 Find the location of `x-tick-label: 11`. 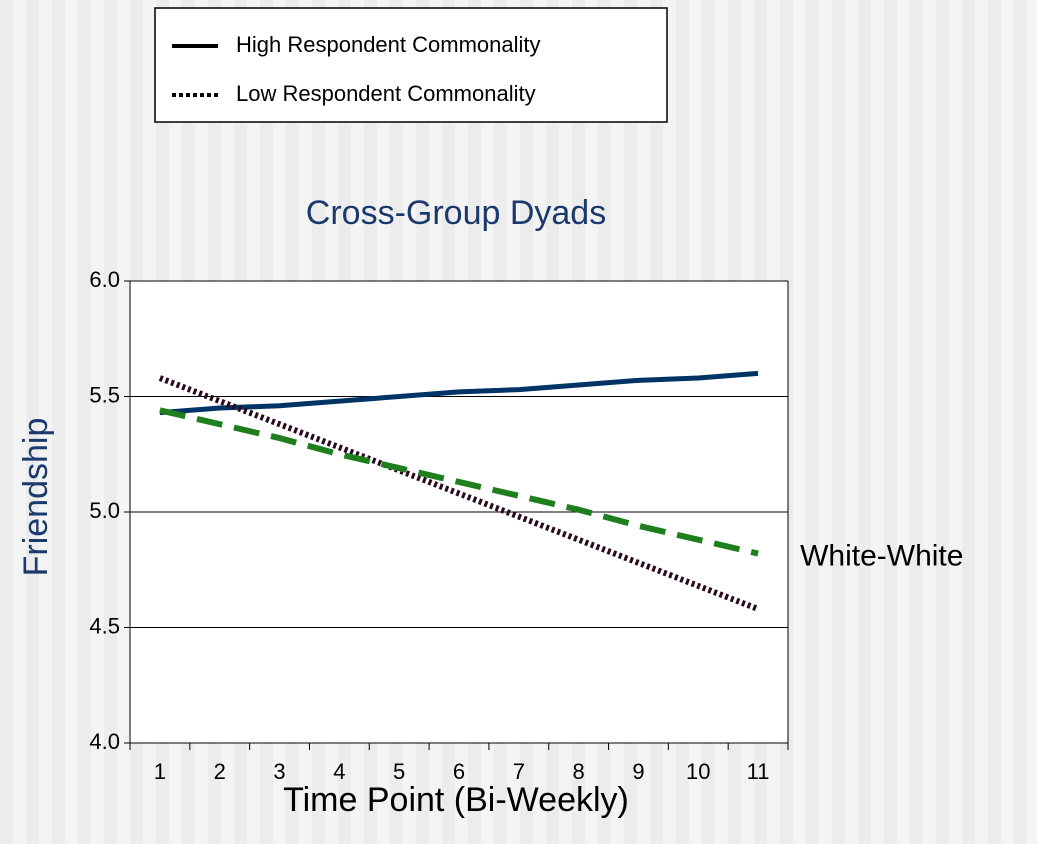

x-tick-label: 11 is located at coordinates (758, 771).